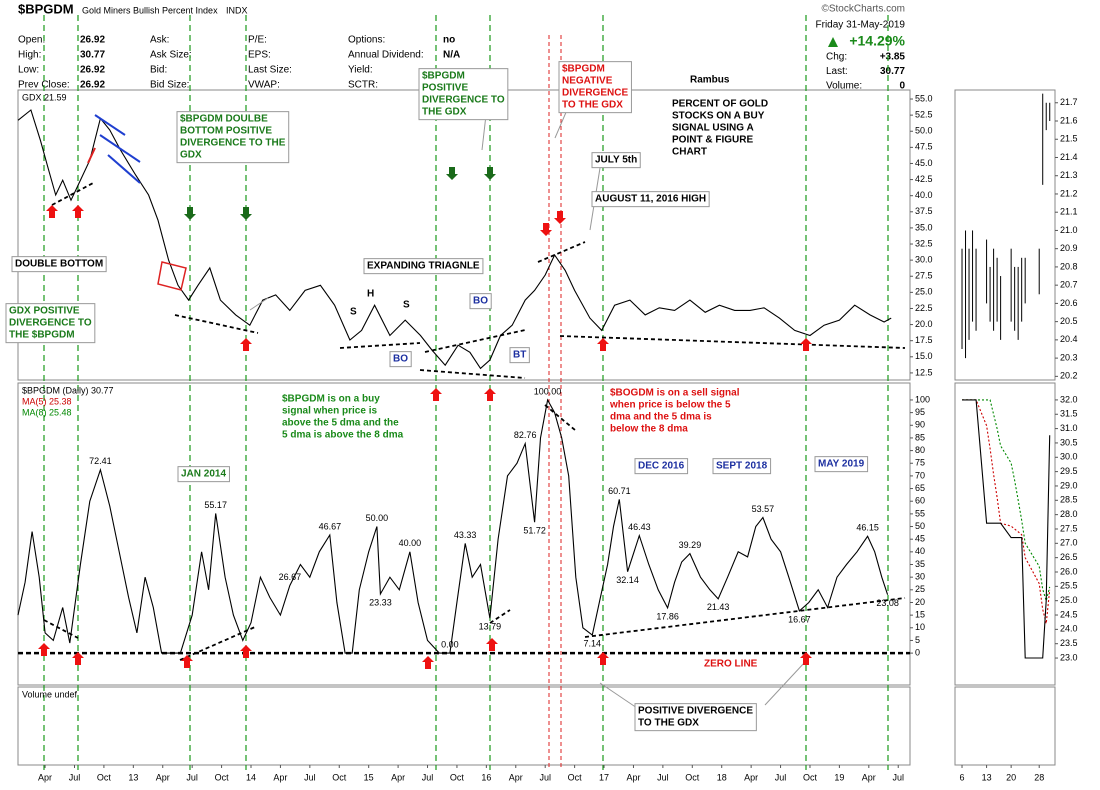 This screenshot has width=1100, height=790. What do you see at coordinates (257, 40) in the screenshot?
I see `quote-label: P/E:` at bounding box center [257, 40].